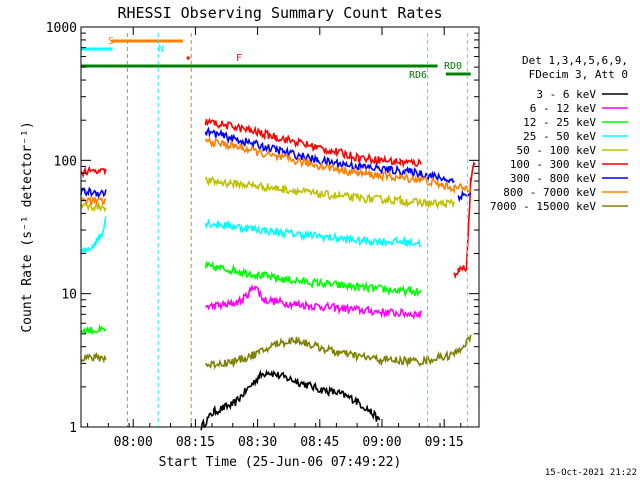  What do you see at coordinates (111, 41) in the screenshot?
I see `flag-s-label: S` at bounding box center [111, 41].